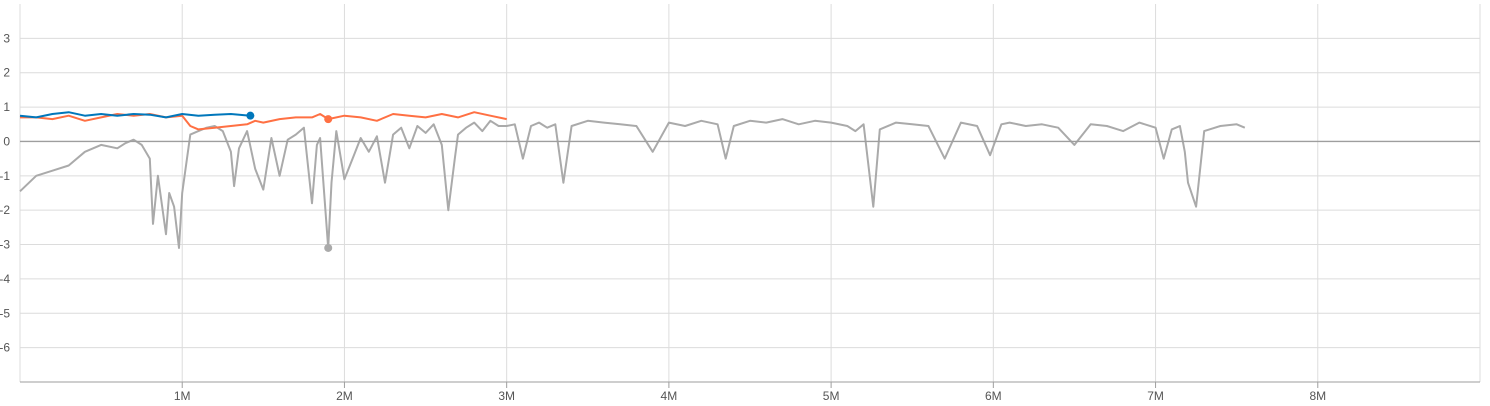 The width and height of the screenshot is (1490, 406). What do you see at coordinates (1155, 396) in the screenshot?
I see `x-tick-label: 7M` at bounding box center [1155, 396].